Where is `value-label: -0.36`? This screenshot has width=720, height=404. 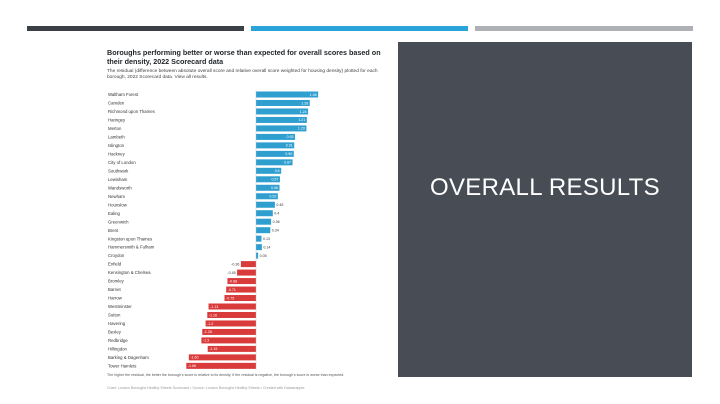 value-label: -0.36 is located at coordinates (235, 264).